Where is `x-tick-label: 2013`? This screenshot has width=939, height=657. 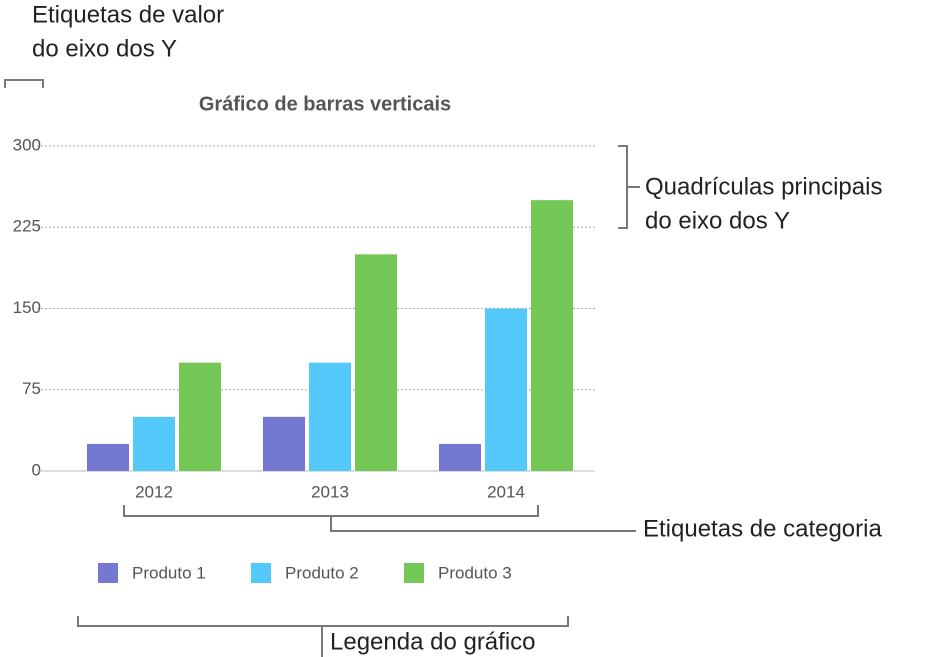
x-tick-label: 2013 is located at coordinates (330, 491).